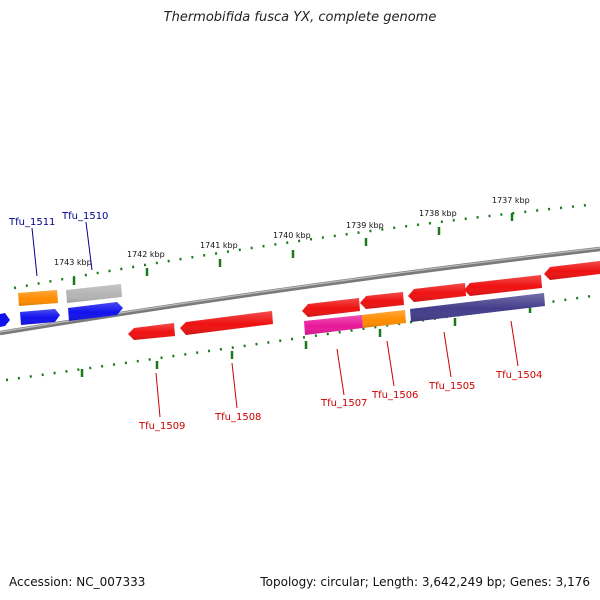 This screenshot has width=600, height=600. Describe the element at coordinates (365, 233) in the screenshot. I see `tick-1739: 1739 kbp` at that location.